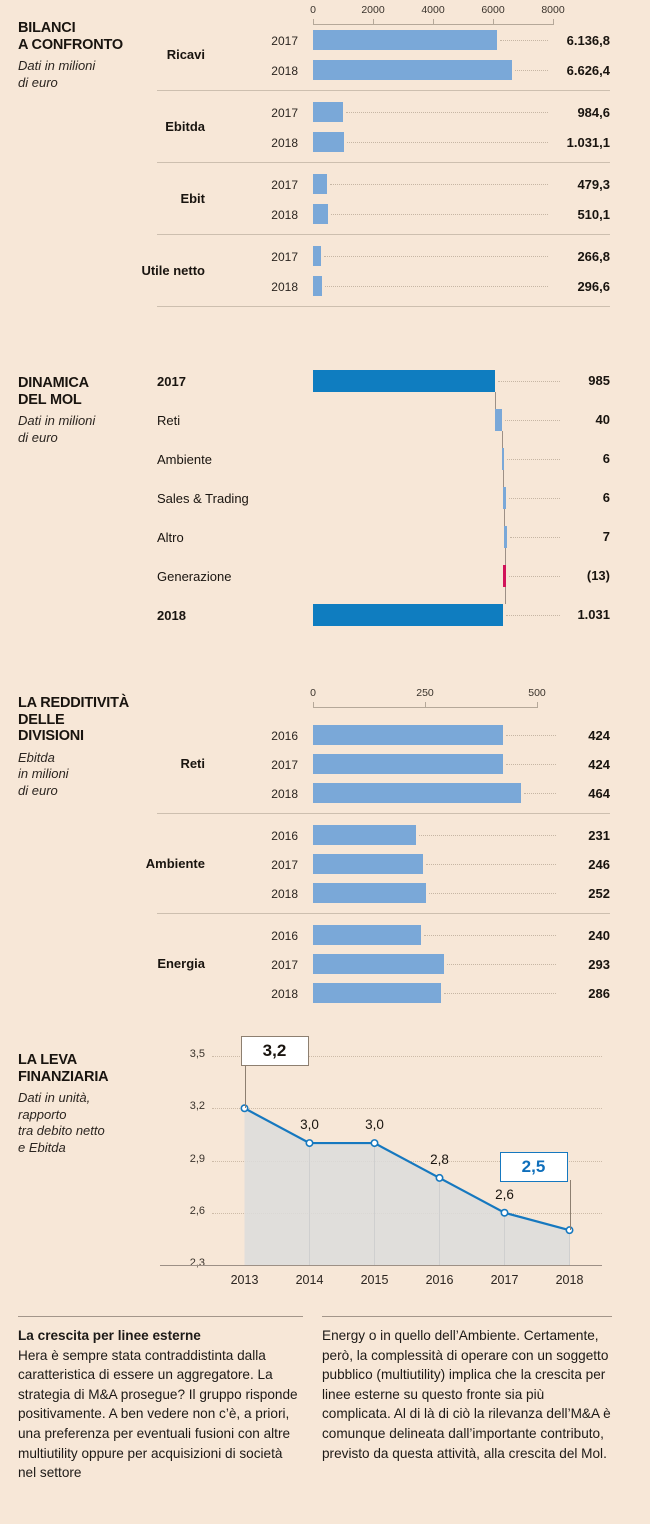 Image resolution: width=650 pixels, height=1524 pixels. I want to click on bilanci-subtitle-line1: Dati in milioni, so click(57, 65).